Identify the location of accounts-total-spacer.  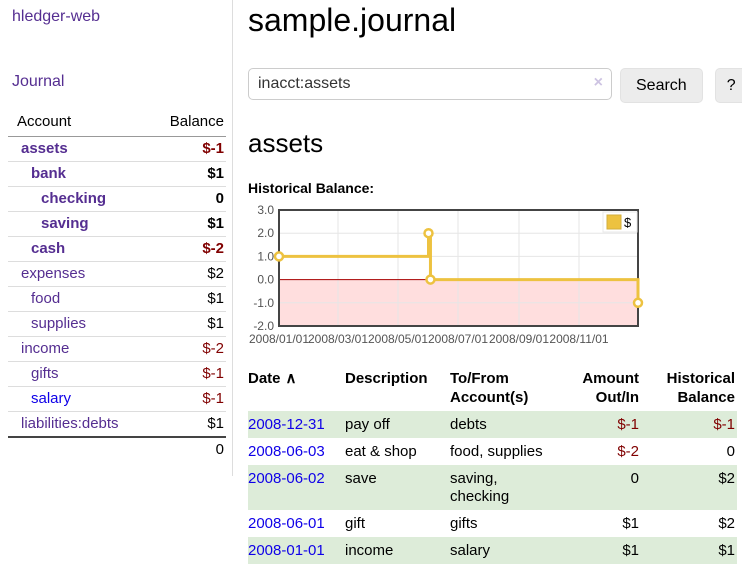
(77, 449).